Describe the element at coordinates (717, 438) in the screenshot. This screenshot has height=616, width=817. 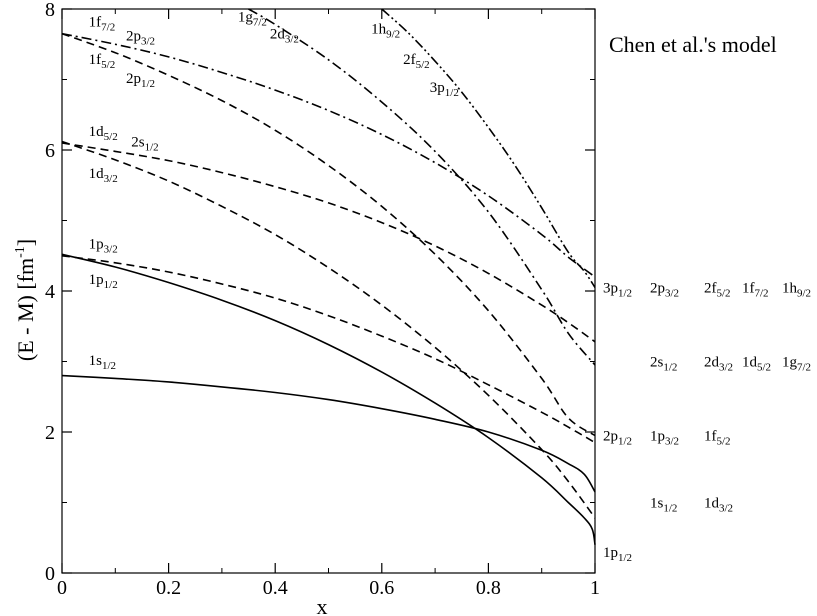
I see `limit-label: 1f5/2` at that location.